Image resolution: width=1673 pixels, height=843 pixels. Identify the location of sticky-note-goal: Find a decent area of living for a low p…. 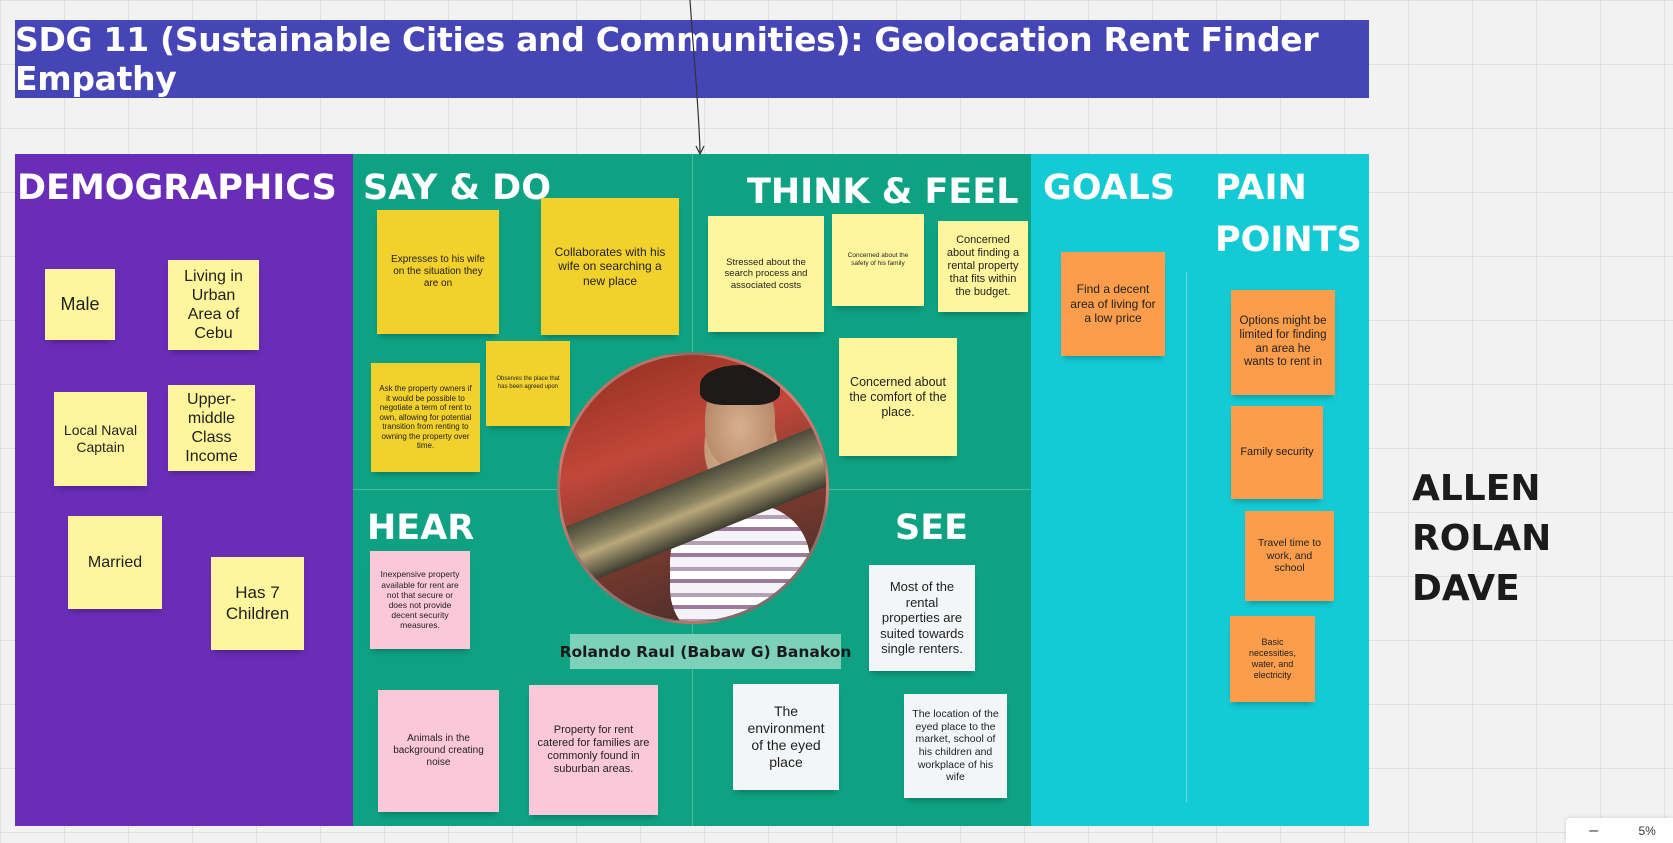
(1113, 304).